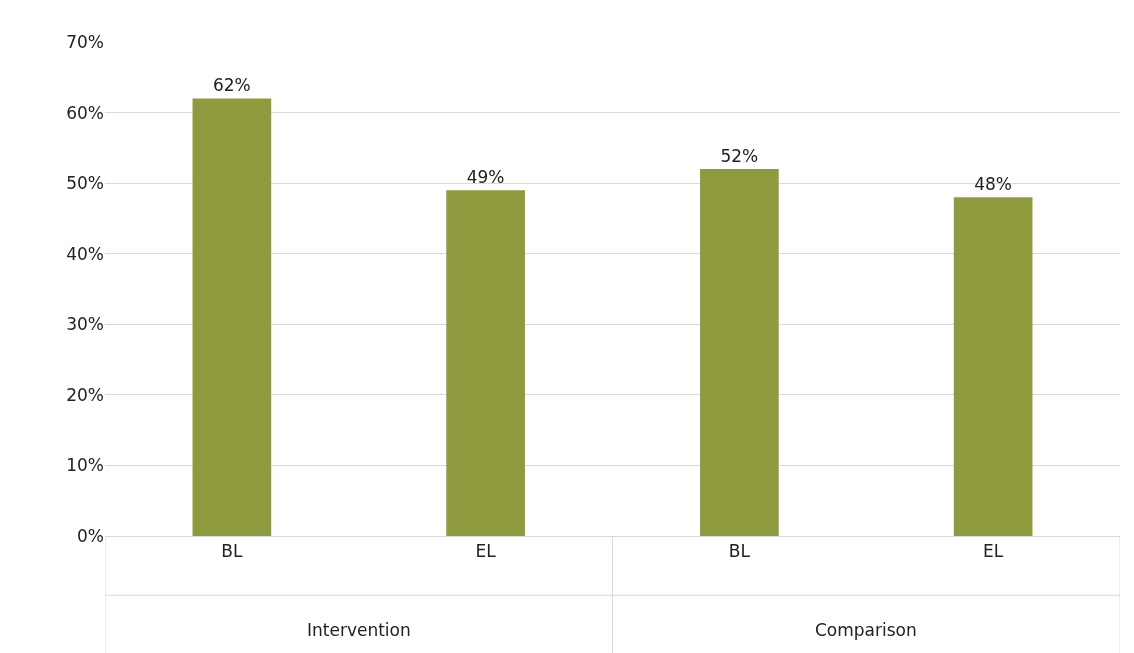  Describe the element at coordinates (359, 630) in the screenshot. I see `text: Intervention` at that location.